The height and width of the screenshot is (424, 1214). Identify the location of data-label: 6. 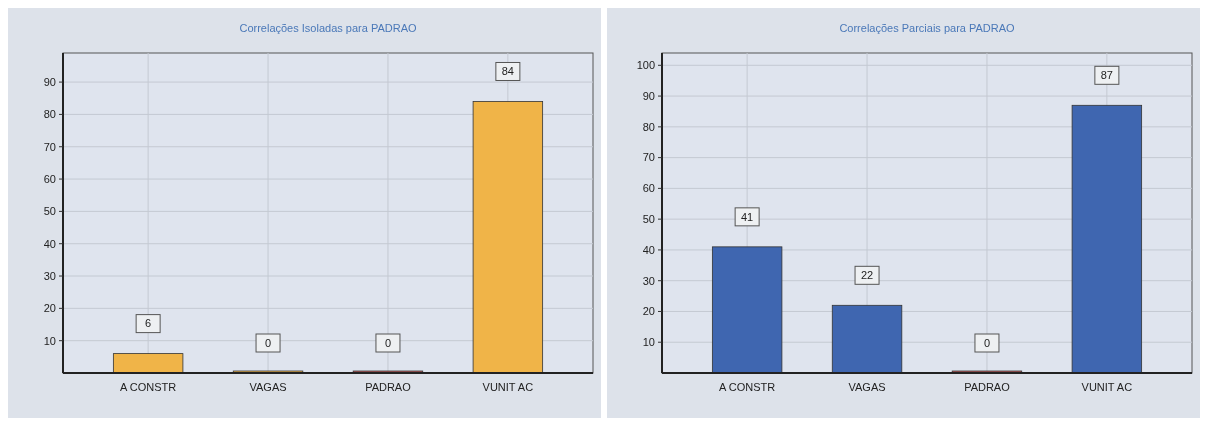
(148, 323).